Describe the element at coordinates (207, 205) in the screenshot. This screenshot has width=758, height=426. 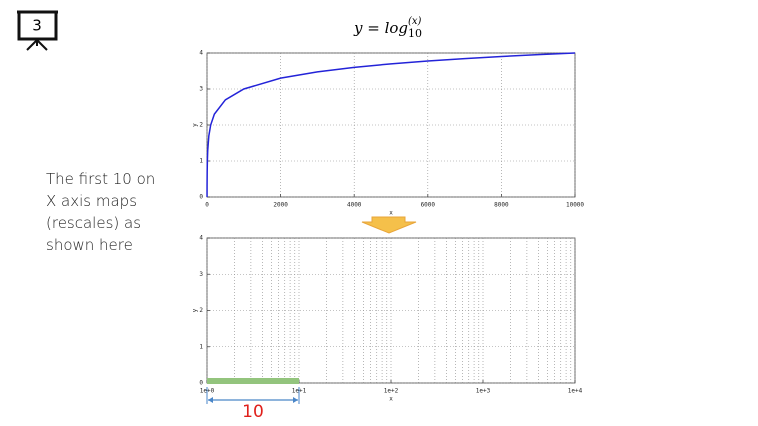
I see `x-tick-label: 0` at that location.